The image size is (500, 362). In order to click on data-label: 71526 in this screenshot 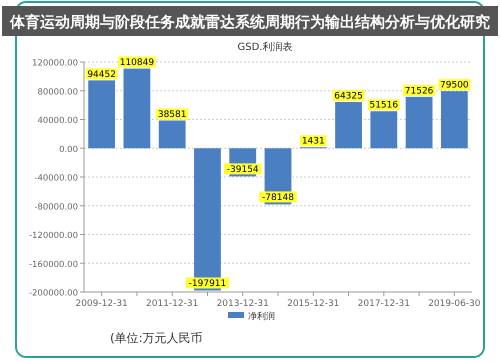, I will do `click(419, 91)`.